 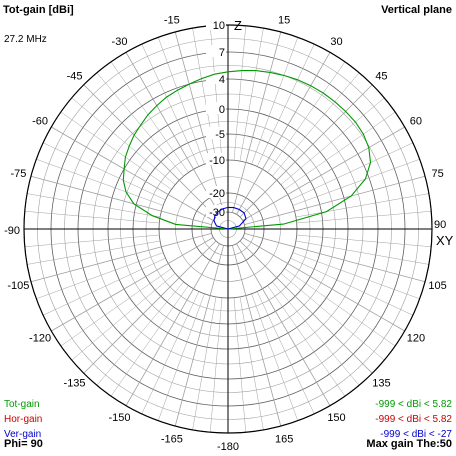 I want to click on xy-axis-label: XY, so click(x=445, y=240).